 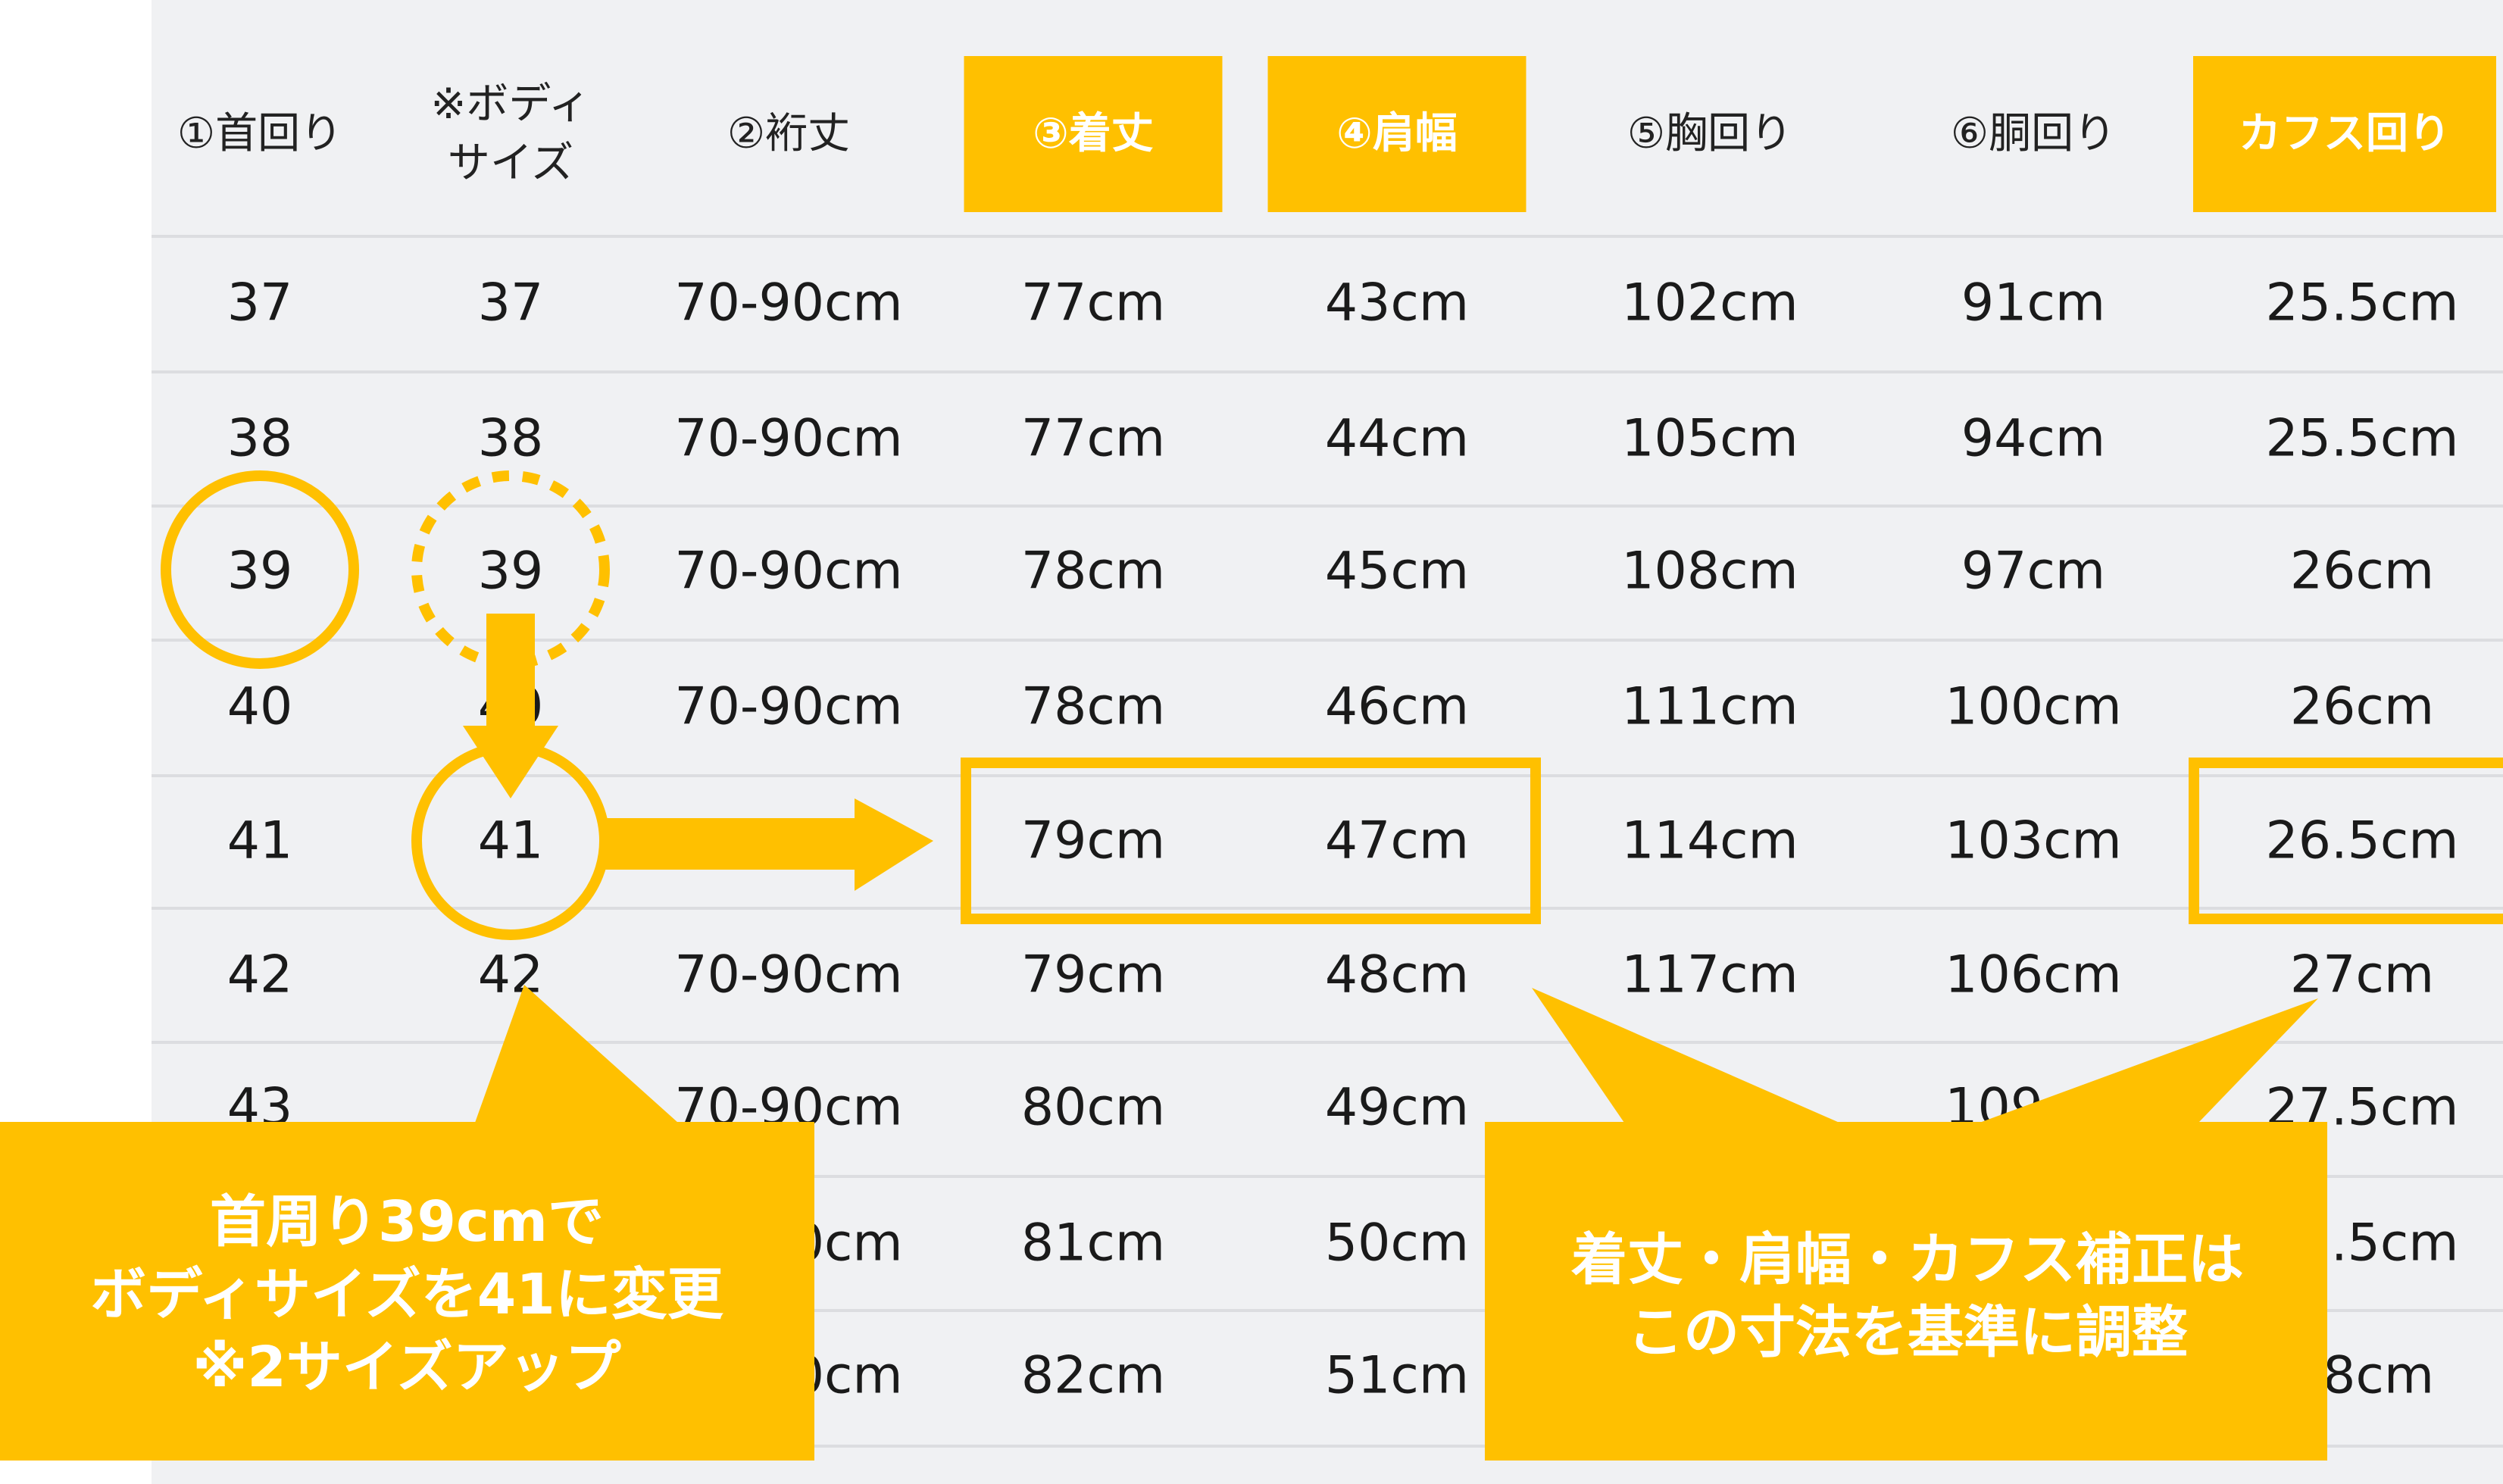 I want to click on column-header: ②裄丈, so click(x=789, y=133).